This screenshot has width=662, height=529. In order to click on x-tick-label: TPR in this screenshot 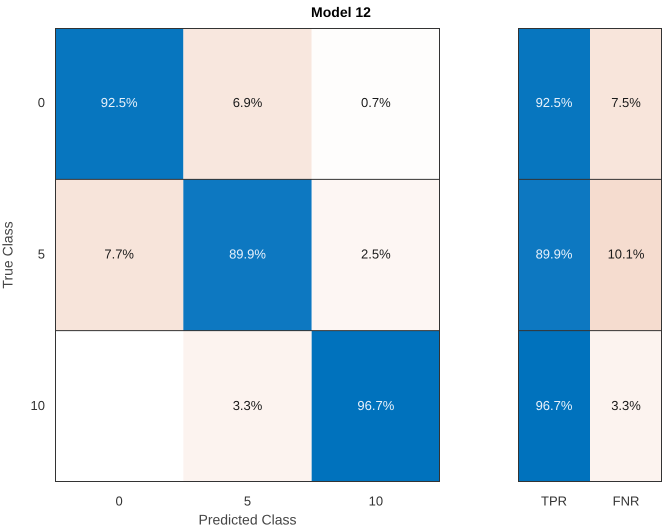, I will do `click(554, 500)`.